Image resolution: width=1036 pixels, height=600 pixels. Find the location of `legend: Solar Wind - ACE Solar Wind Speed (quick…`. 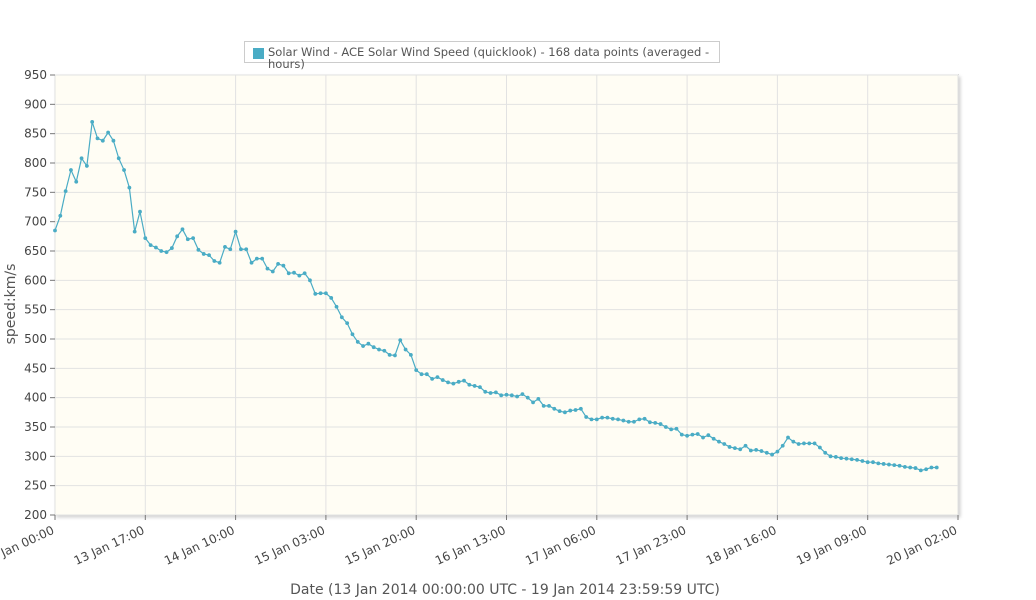

legend: Solar Wind - ACE Solar Wind Speed (quick… is located at coordinates (482, 55).